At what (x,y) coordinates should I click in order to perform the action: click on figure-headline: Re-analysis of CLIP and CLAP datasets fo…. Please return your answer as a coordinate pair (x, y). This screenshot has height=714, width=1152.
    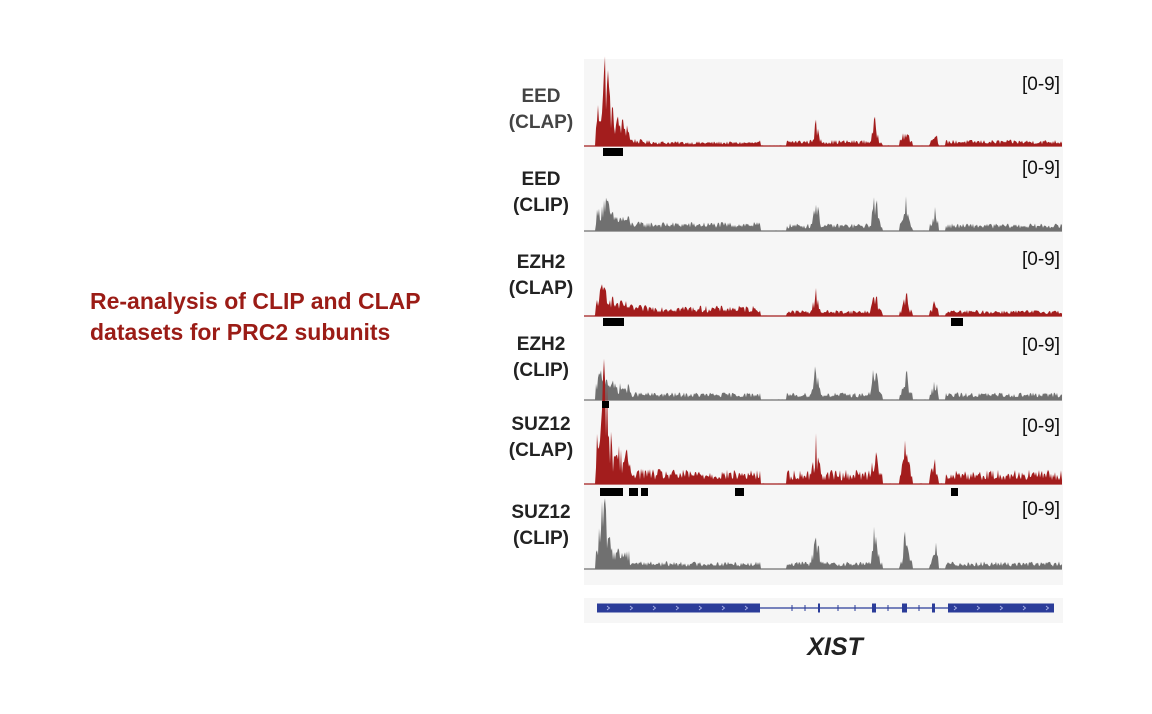
    Looking at the image, I should click on (290, 317).